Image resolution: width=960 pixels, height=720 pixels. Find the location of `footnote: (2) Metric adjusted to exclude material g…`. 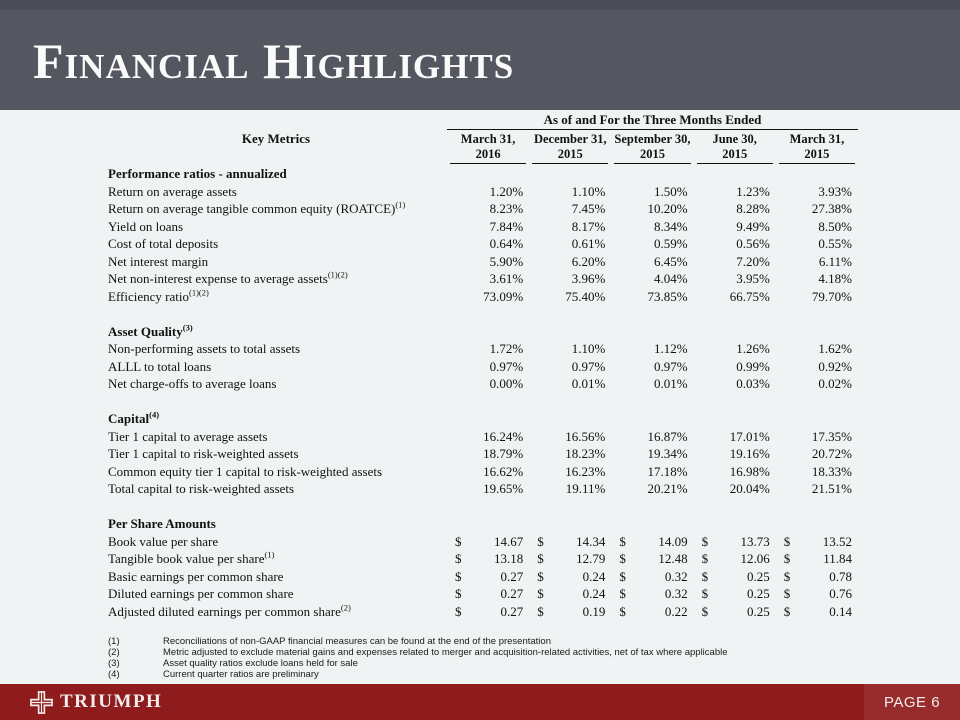

footnote: (2) Metric adjusted to exclude material g… is located at coordinates (498, 652).